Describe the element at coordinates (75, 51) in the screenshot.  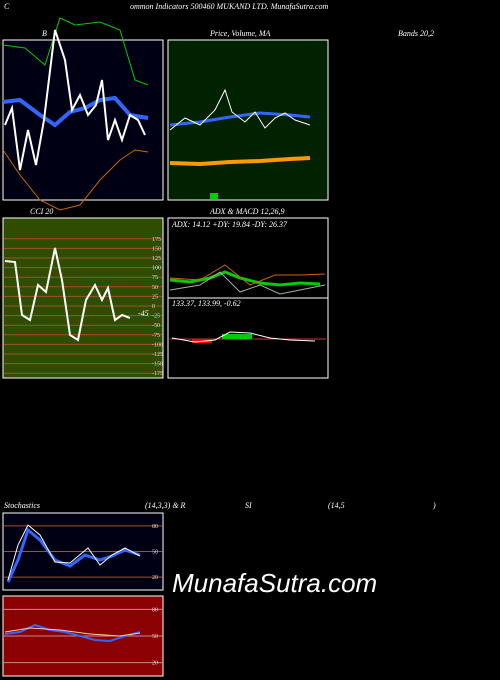
I see `upper-band` at that location.